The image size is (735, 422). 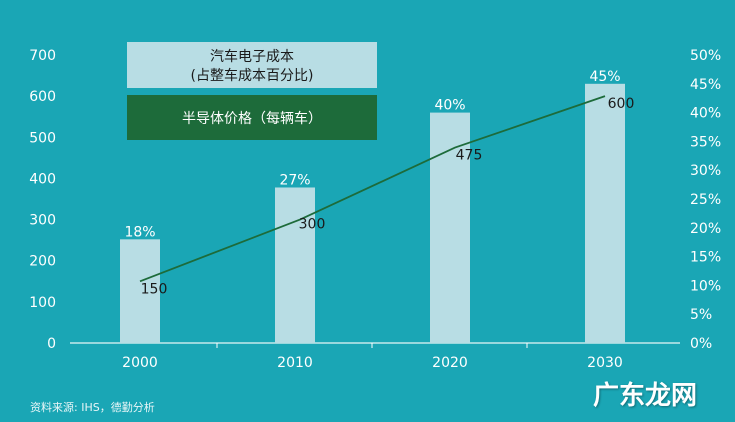 I want to click on right-axis-tick-label: 15%, so click(x=705, y=258).